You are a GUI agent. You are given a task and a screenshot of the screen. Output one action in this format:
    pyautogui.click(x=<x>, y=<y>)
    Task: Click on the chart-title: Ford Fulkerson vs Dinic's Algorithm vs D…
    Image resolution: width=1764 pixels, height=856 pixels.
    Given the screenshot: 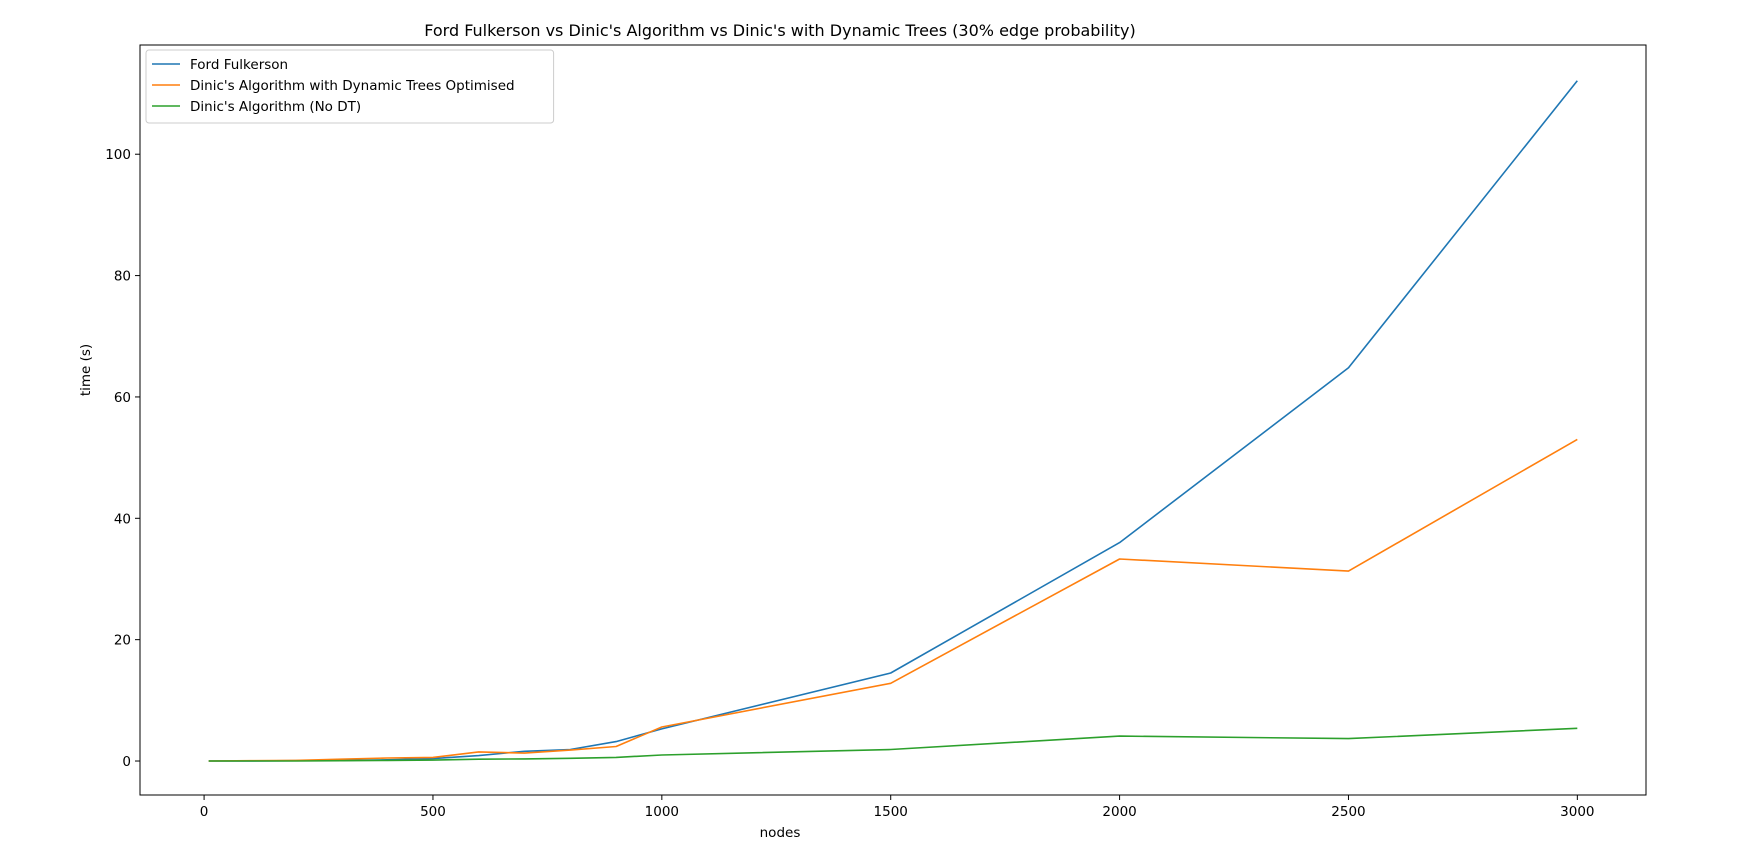 What is the action you would take?
    pyautogui.click(x=780, y=30)
    